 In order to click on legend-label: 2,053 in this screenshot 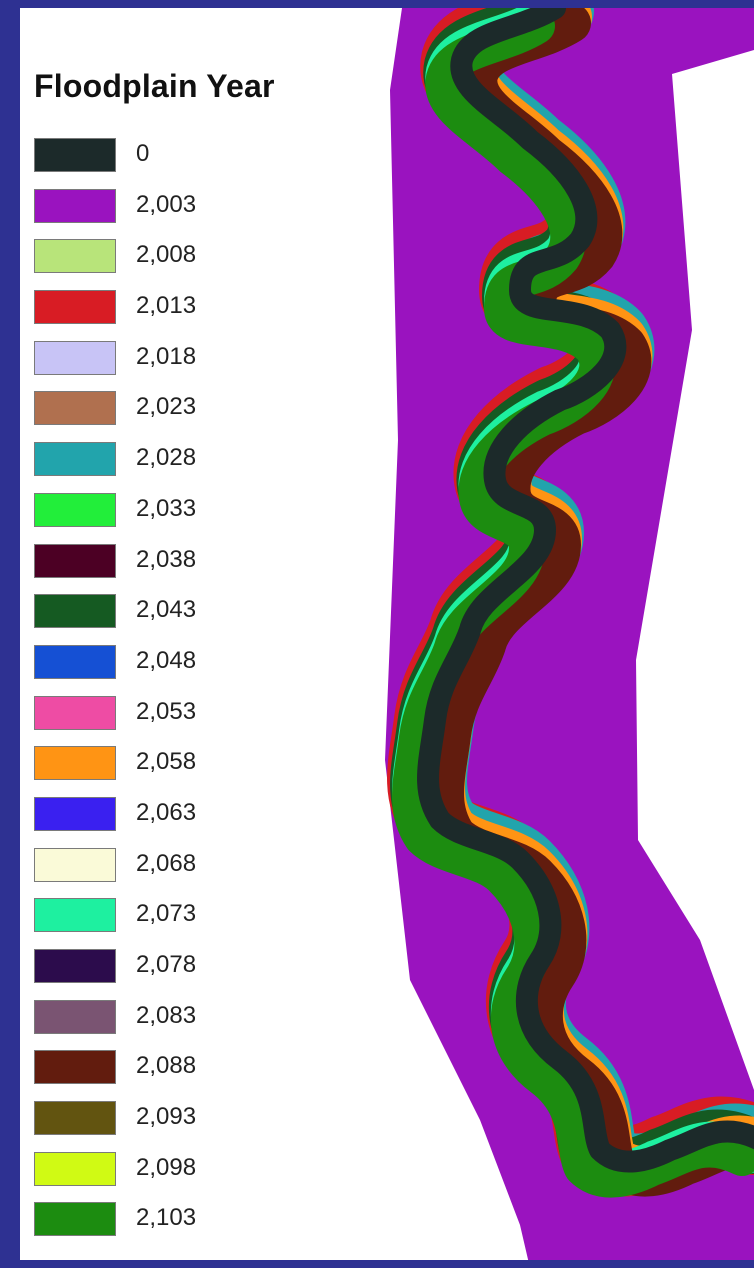, I will do `click(166, 711)`.